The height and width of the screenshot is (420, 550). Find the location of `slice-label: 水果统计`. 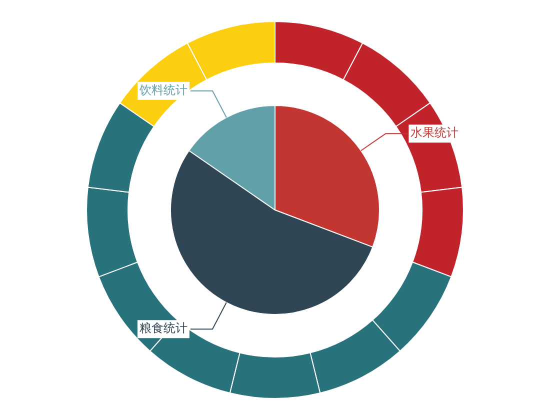

slice-label: 水果统计 is located at coordinates (434, 133).